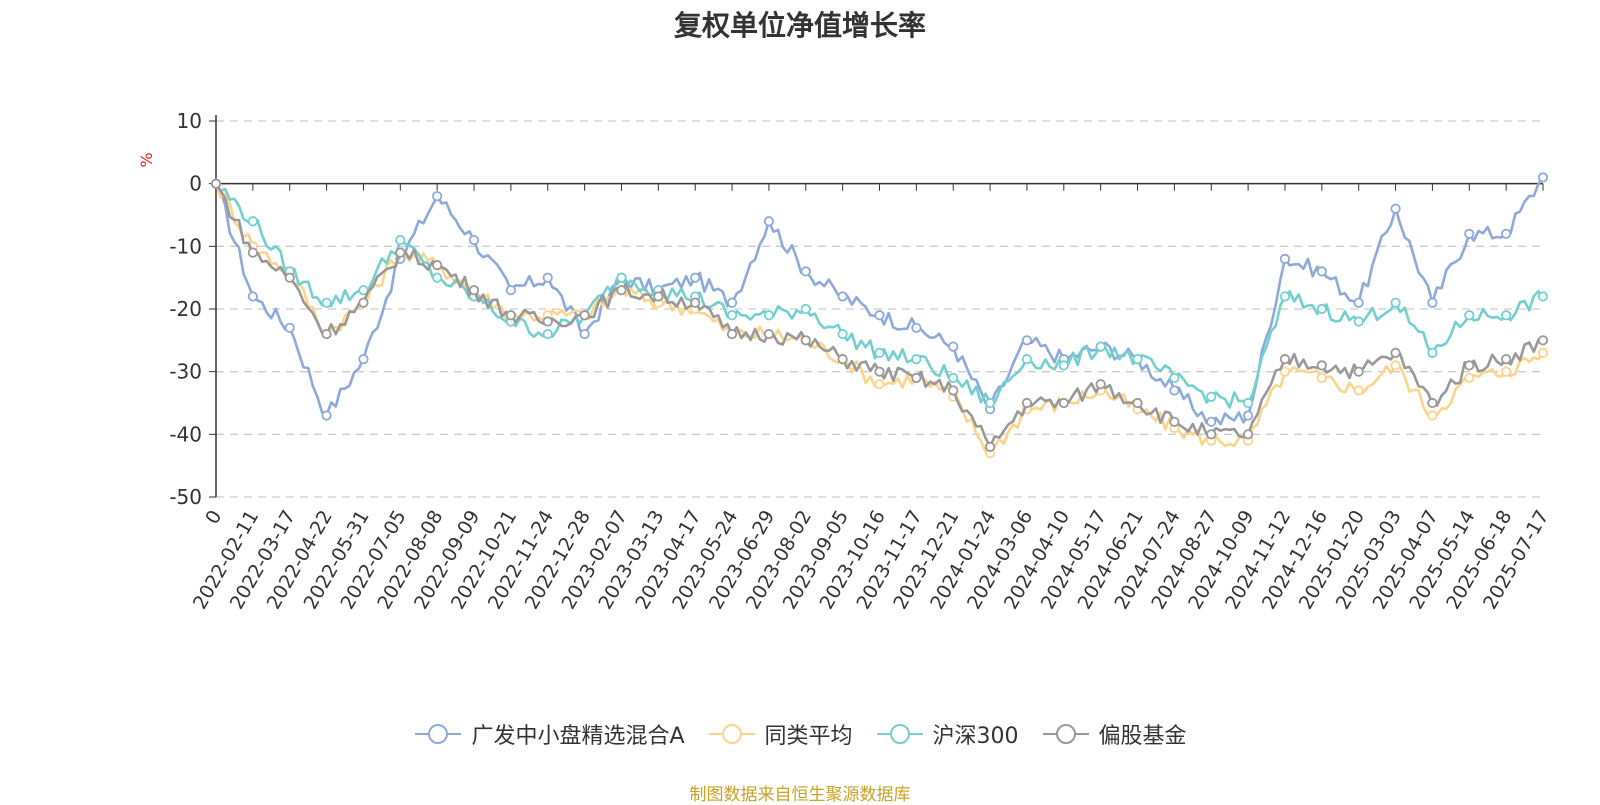 Image resolution: width=1600 pixels, height=805 pixels. I want to click on legend-item-equity-fund: 偏股基金, so click(1114, 734).